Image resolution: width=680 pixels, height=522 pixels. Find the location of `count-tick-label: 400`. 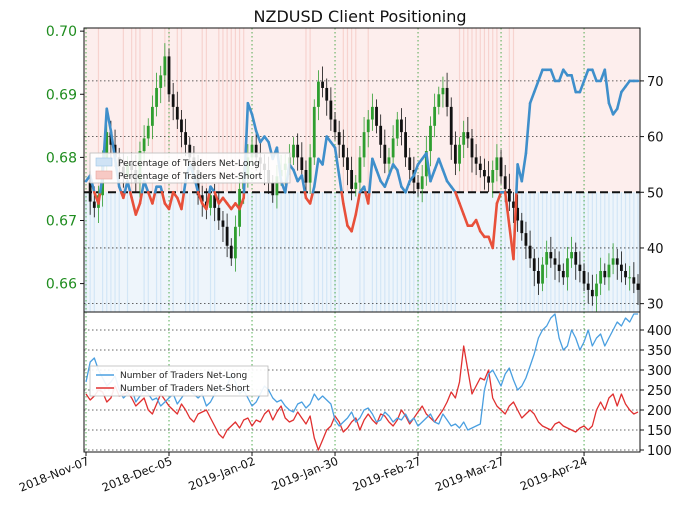

count-tick-label: 400 is located at coordinates (659, 331).